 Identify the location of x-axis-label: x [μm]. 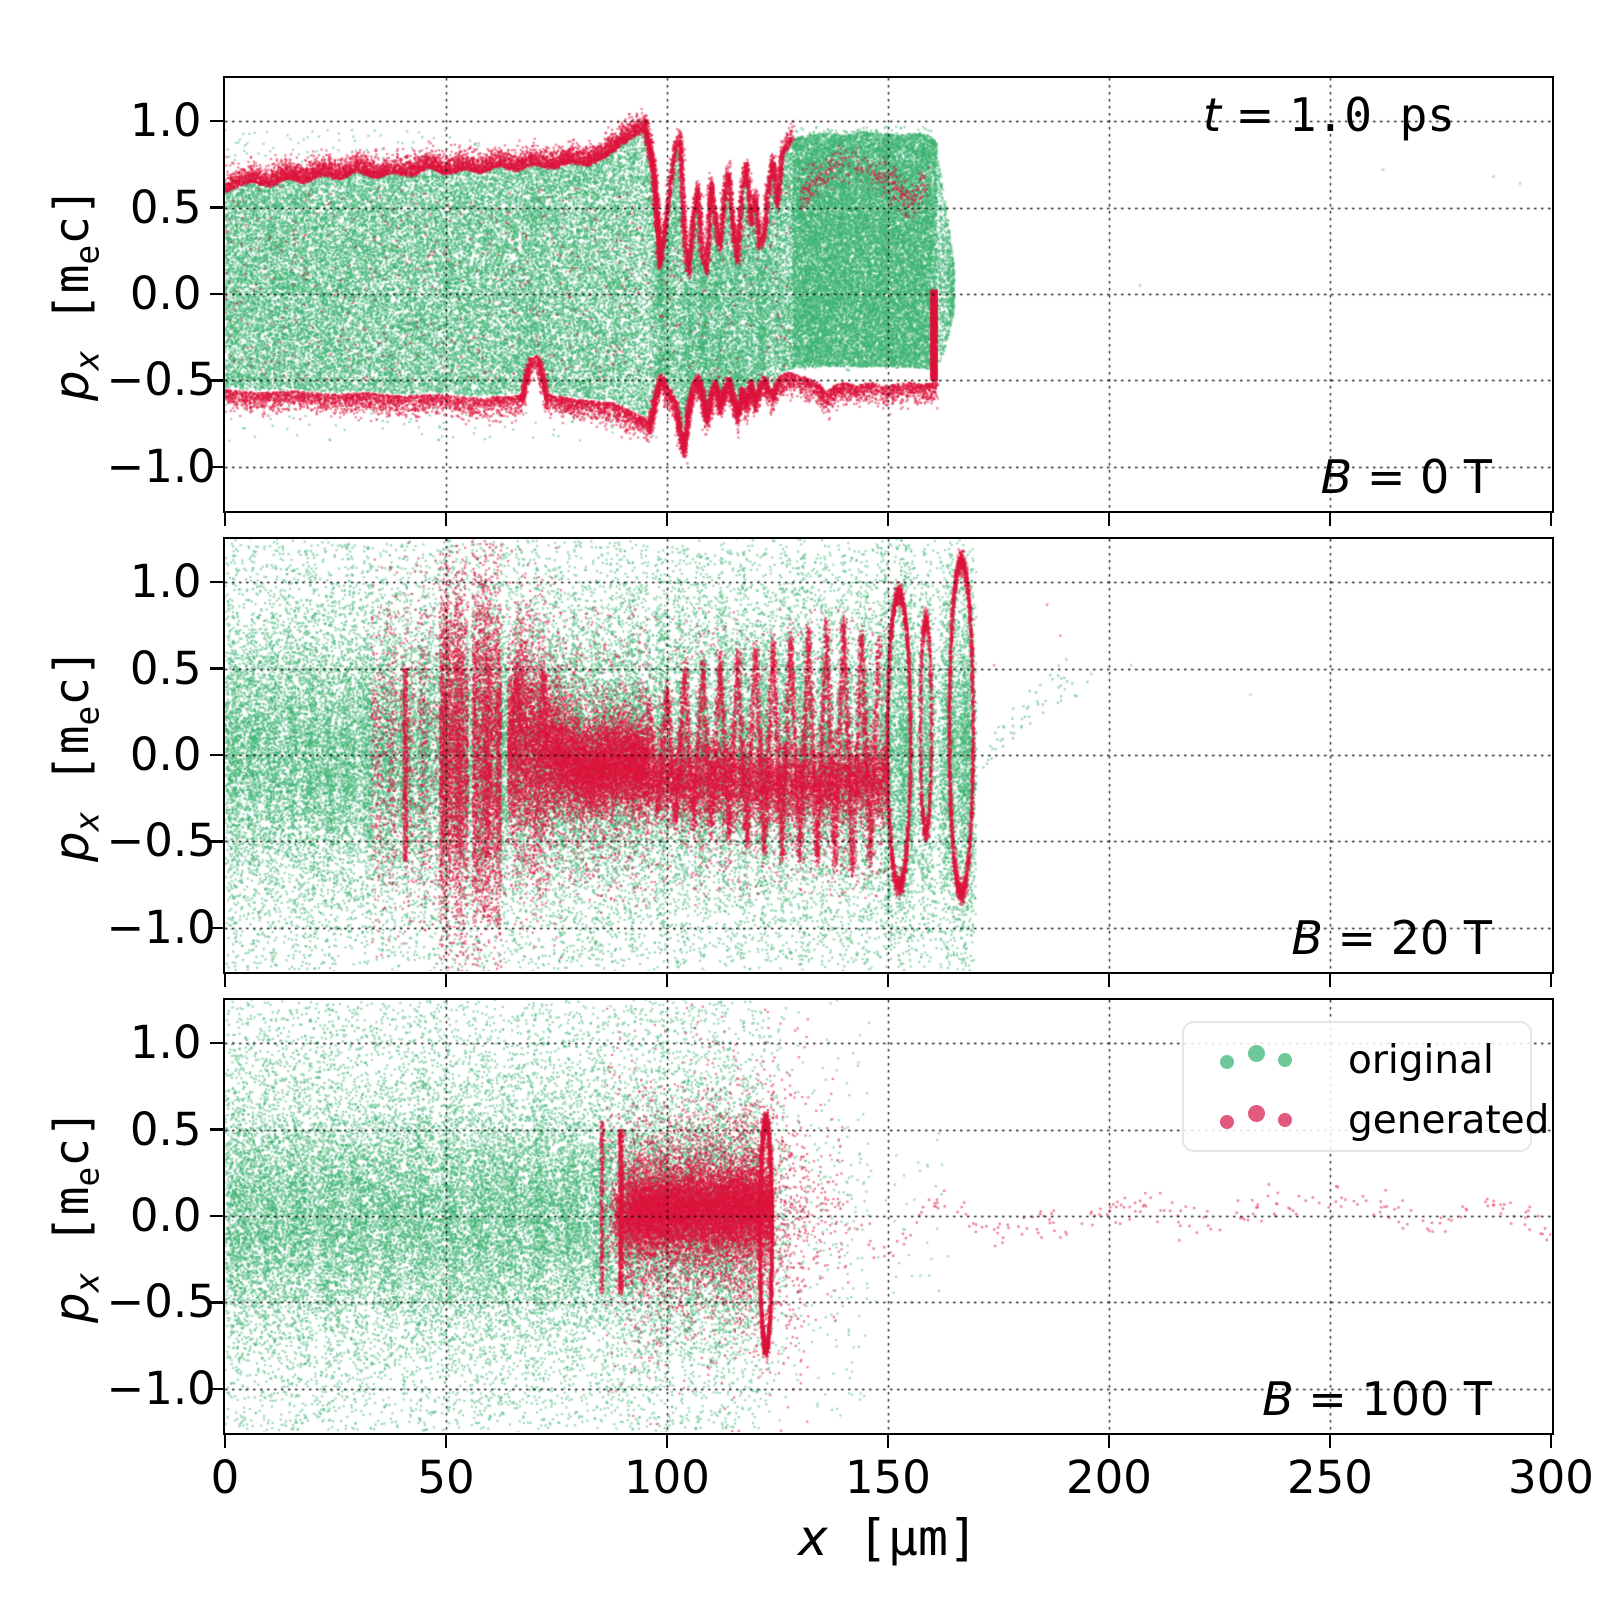
(888, 1538).